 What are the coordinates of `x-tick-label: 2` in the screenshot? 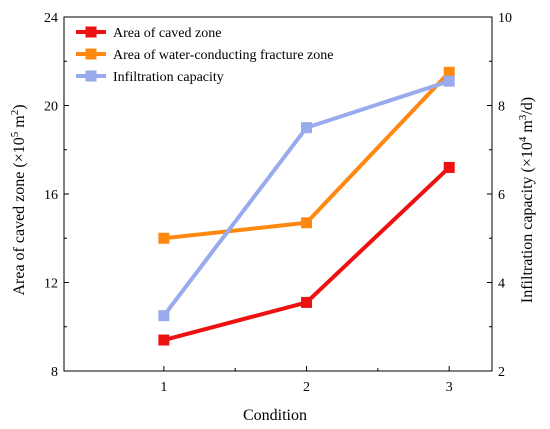 It's located at (306, 387).